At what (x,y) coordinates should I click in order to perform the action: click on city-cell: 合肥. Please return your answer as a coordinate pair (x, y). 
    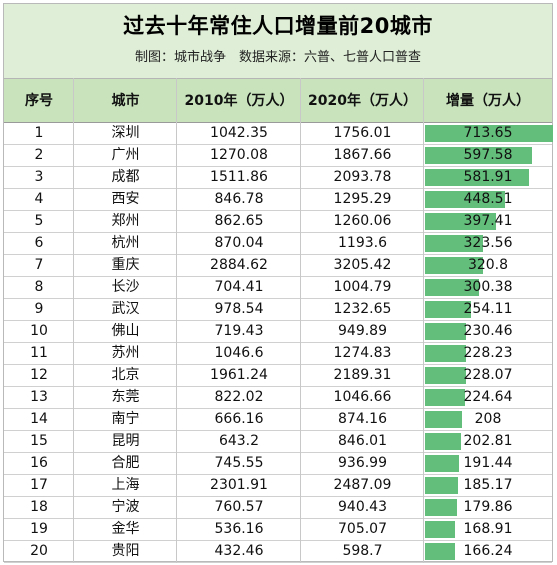
    Looking at the image, I should click on (125, 463).